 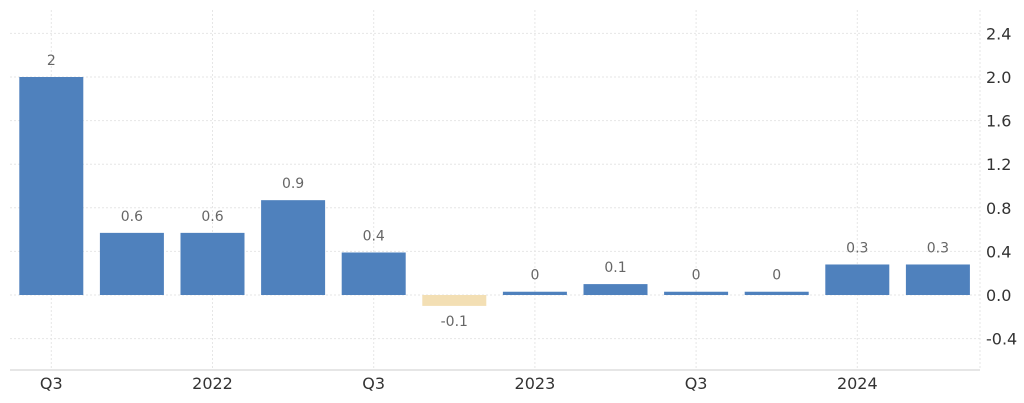 What do you see at coordinates (1001, 186) in the screenshot?
I see `y-axis: -0.4 0.0 0.4 0.8 1.2 1.6 2.0 2.4` at bounding box center [1001, 186].